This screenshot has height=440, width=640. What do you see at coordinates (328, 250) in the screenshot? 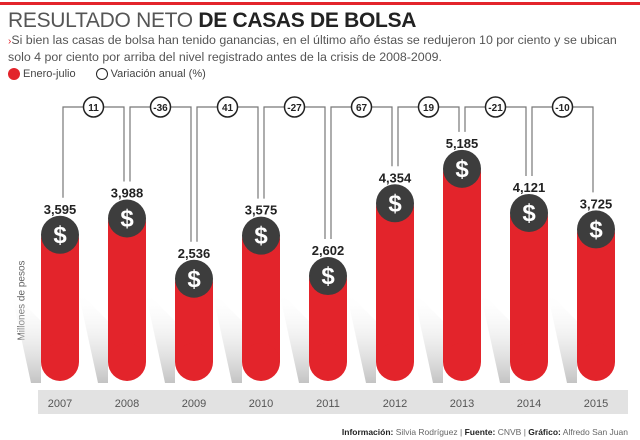
I see `value-label: 2,602` at bounding box center [328, 250].